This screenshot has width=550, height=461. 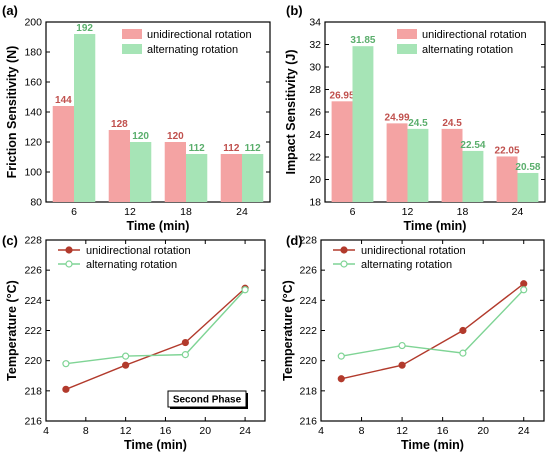 What do you see at coordinates (463, 212) in the screenshot?
I see `x-tick-label: 18` at bounding box center [463, 212].